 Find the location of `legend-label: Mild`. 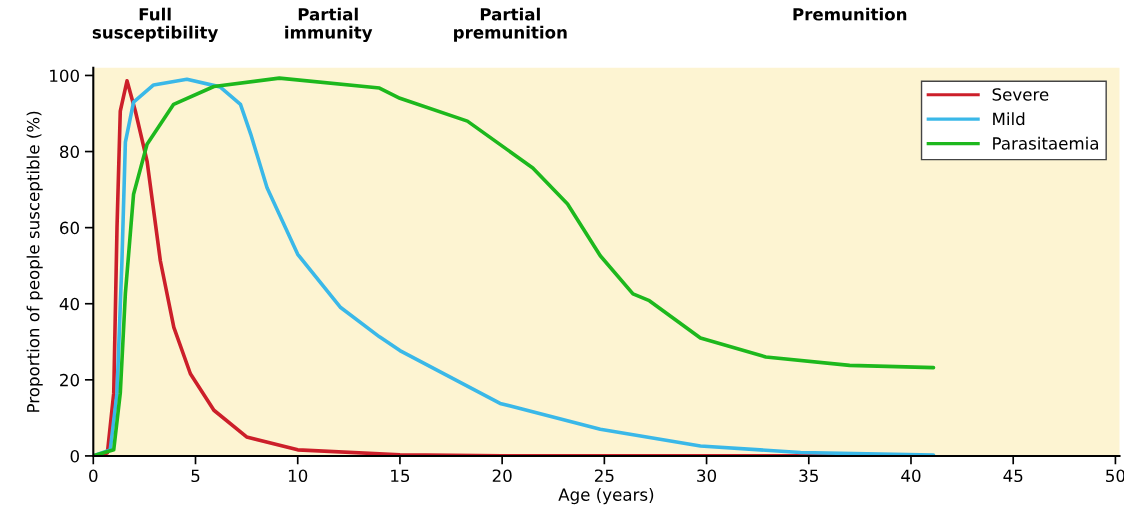

legend-label: Mild is located at coordinates (1009, 119).